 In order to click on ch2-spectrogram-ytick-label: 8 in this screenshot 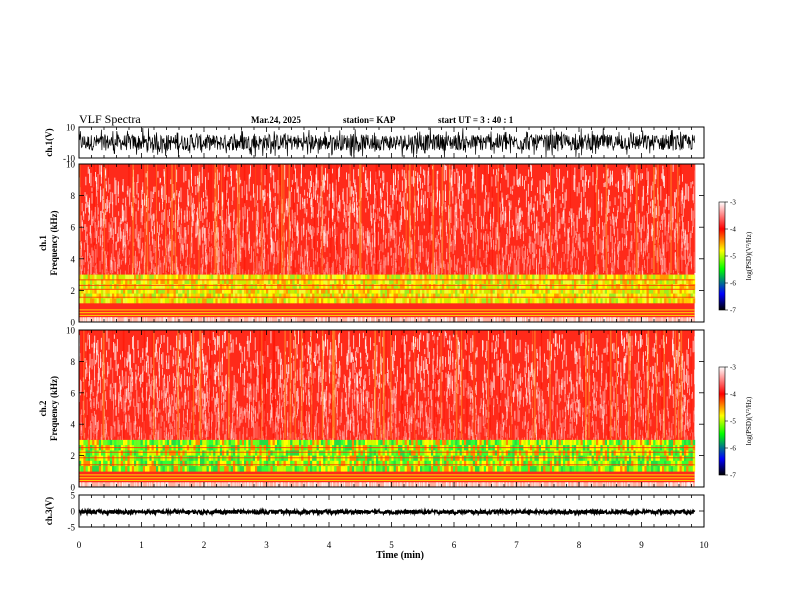, I will do `click(73, 362)`.